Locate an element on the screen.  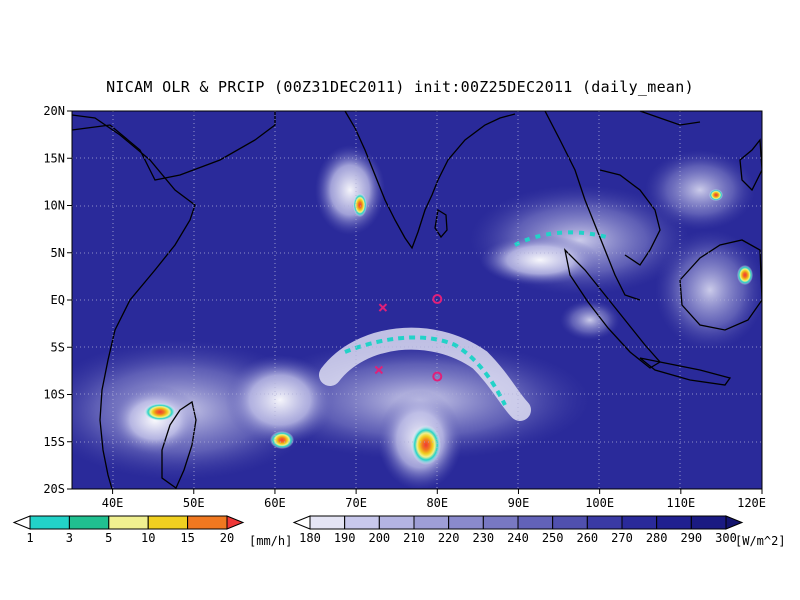
precip-arabian-sea is located at coordinates (360, 205).